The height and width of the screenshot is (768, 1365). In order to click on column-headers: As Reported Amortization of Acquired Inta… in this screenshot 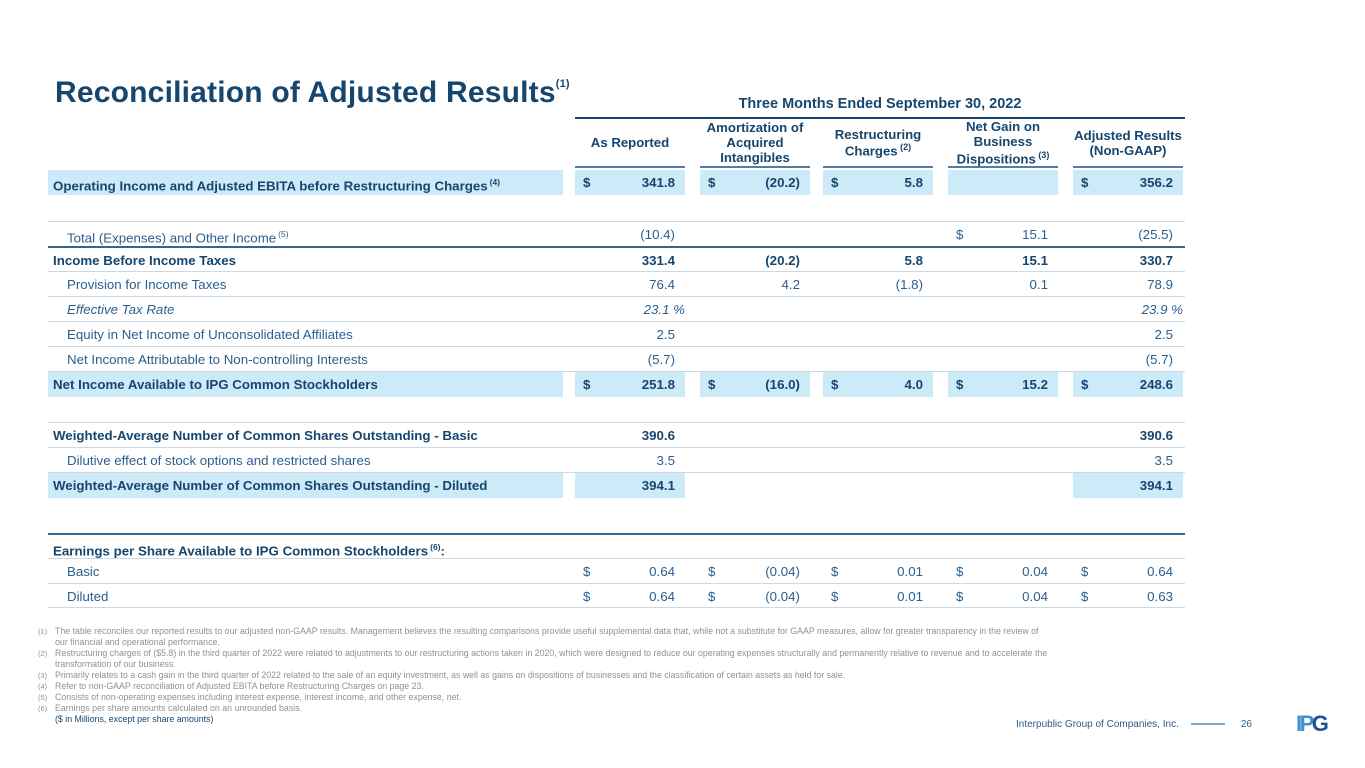, I will do `click(616, 143)`.